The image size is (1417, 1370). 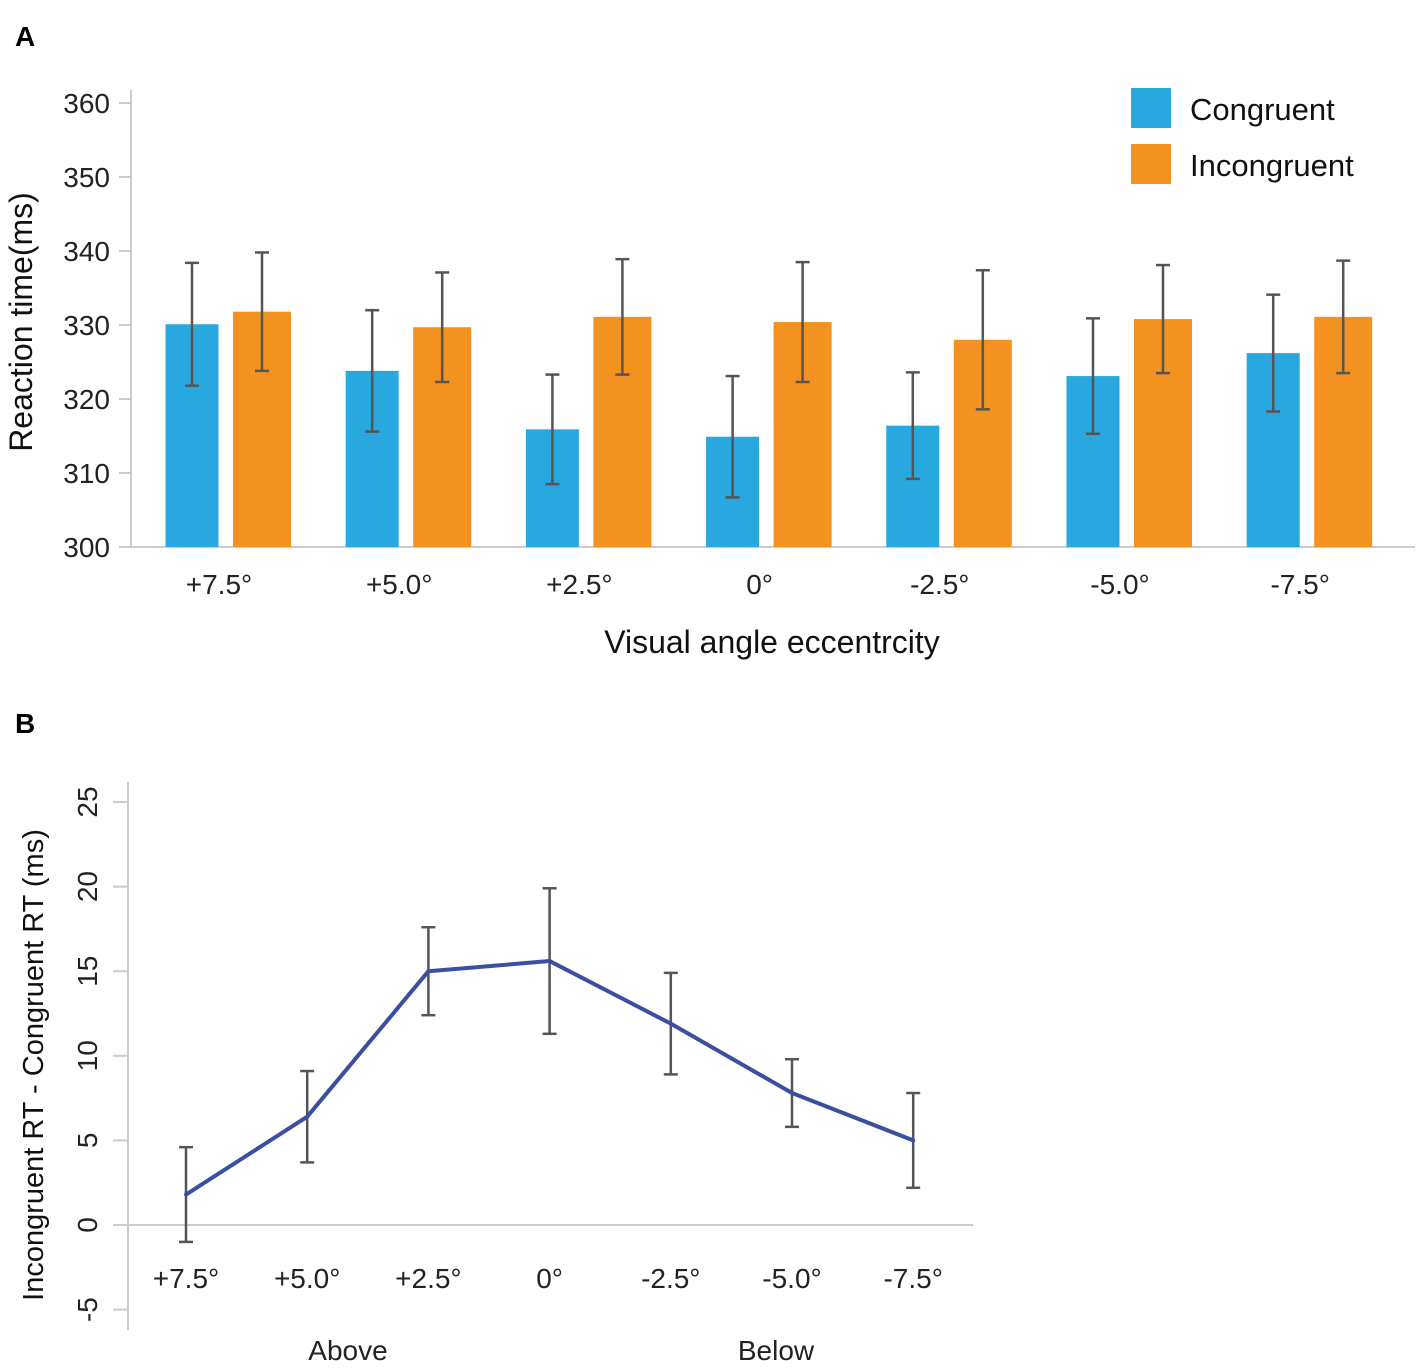 What do you see at coordinates (34, 1065) in the screenshot?
I see `chart-b-y-title: Incongruent RT - Congruent RT (ms)` at bounding box center [34, 1065].